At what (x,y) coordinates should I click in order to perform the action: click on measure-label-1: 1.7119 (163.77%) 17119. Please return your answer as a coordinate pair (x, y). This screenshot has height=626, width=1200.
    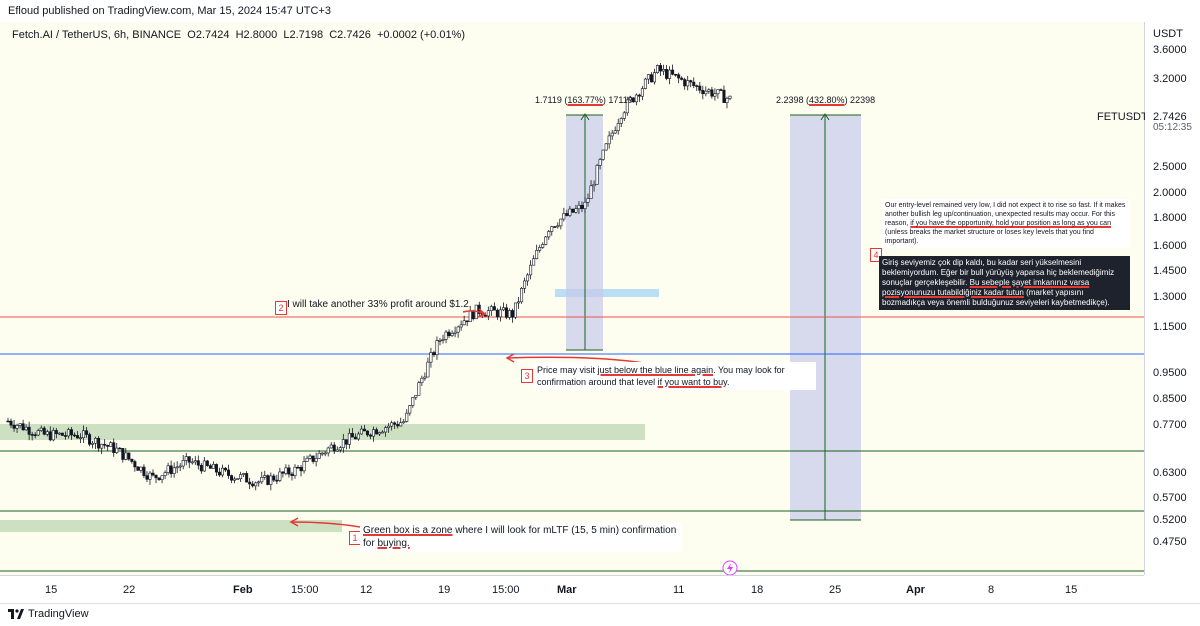
    Looking at the image, I should click on (584, 100).